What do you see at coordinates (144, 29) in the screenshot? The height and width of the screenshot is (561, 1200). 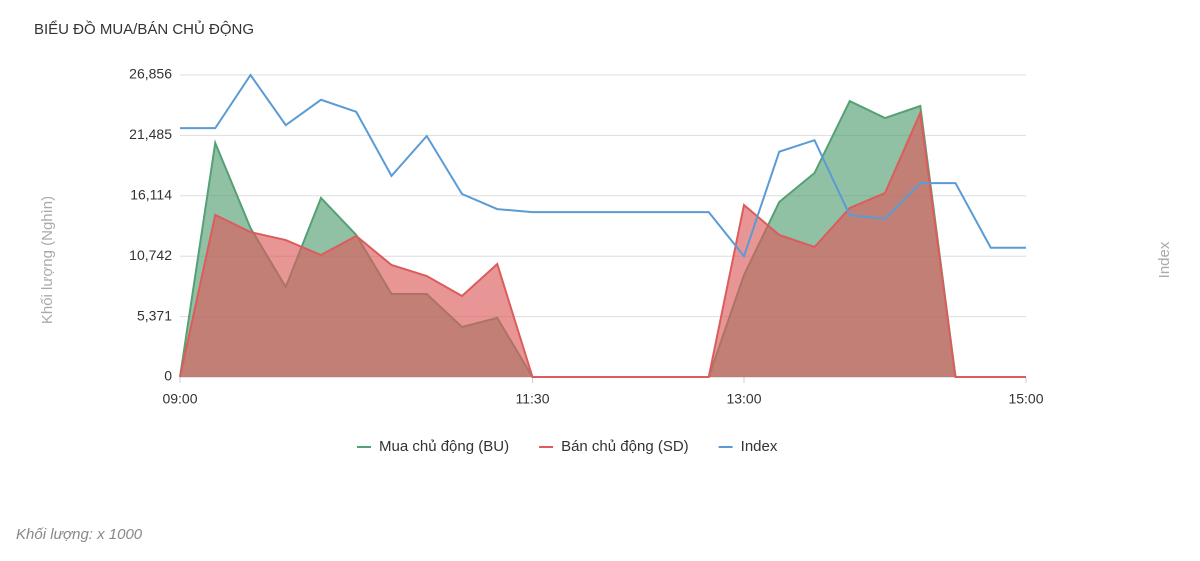 I see `chart-title: BIỂU ĐỒ MUA/BÁN CHỦ ĐỘNG` at bounding box center [144, 29].